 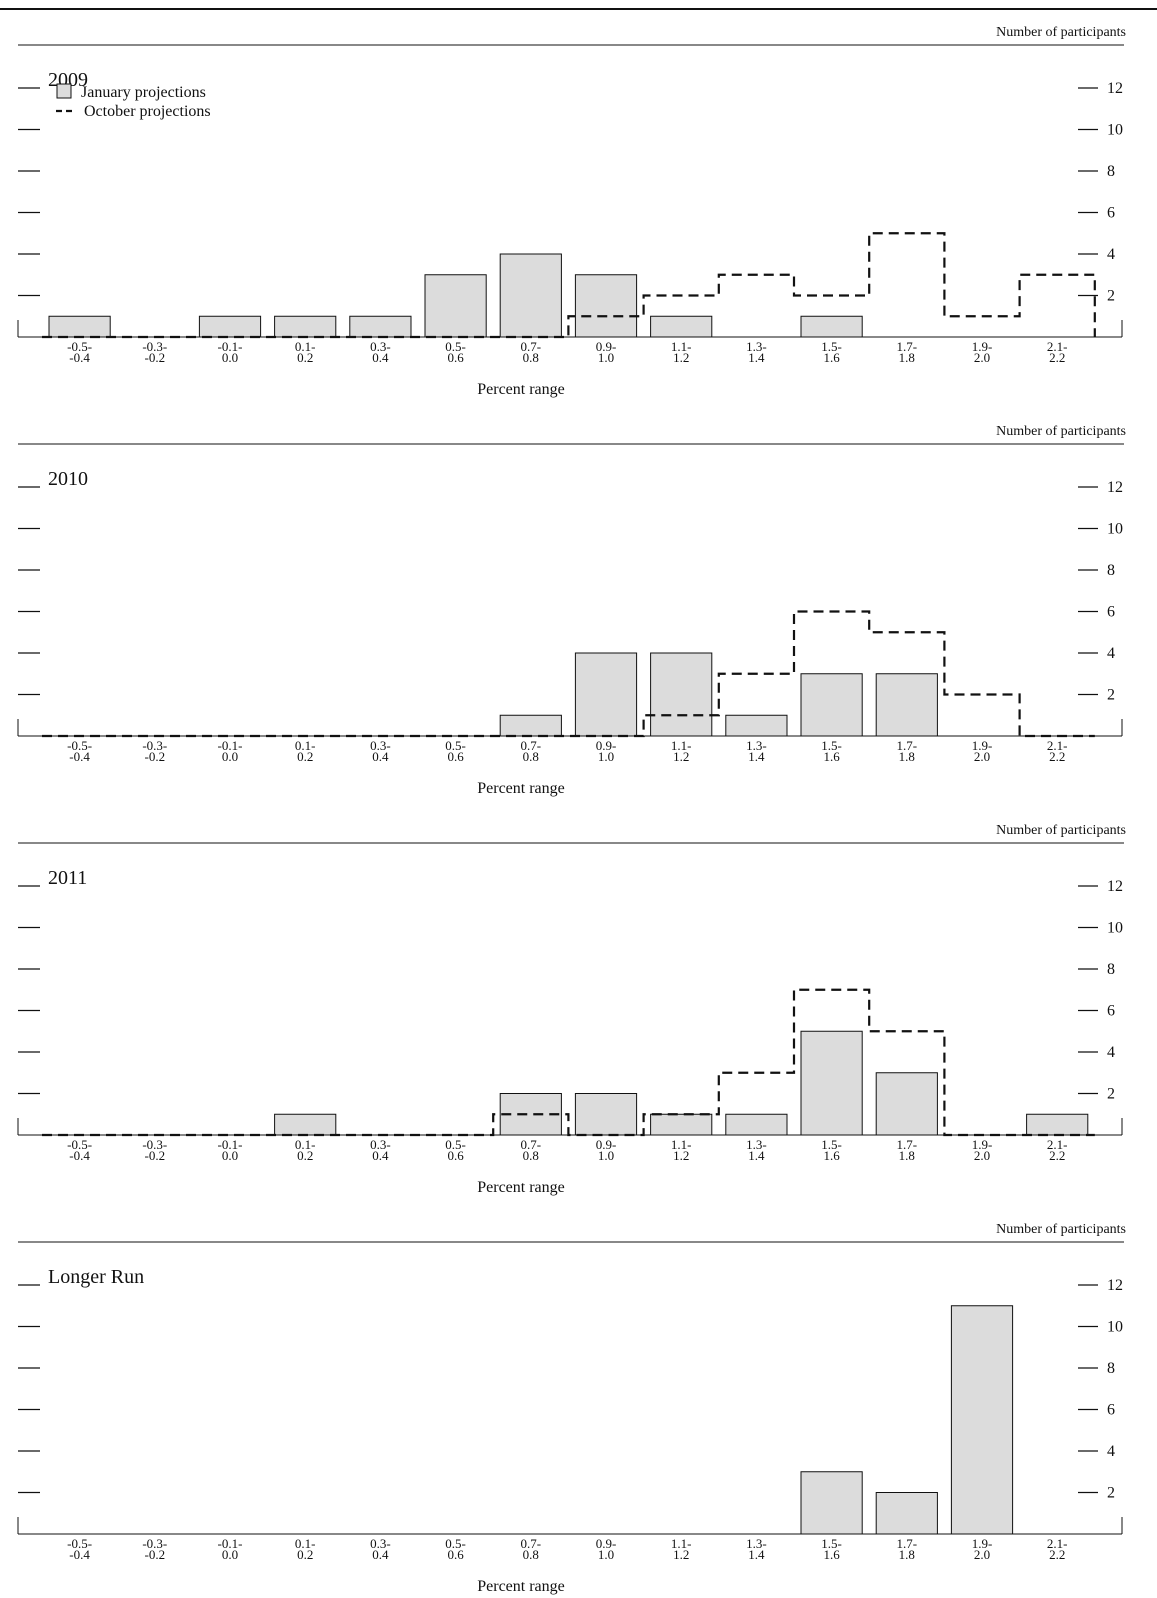 What do you see at coordinates (68, 479) in the screenshot?
I see `panel-title-2010: 2010` at bounding box center [68, 479].